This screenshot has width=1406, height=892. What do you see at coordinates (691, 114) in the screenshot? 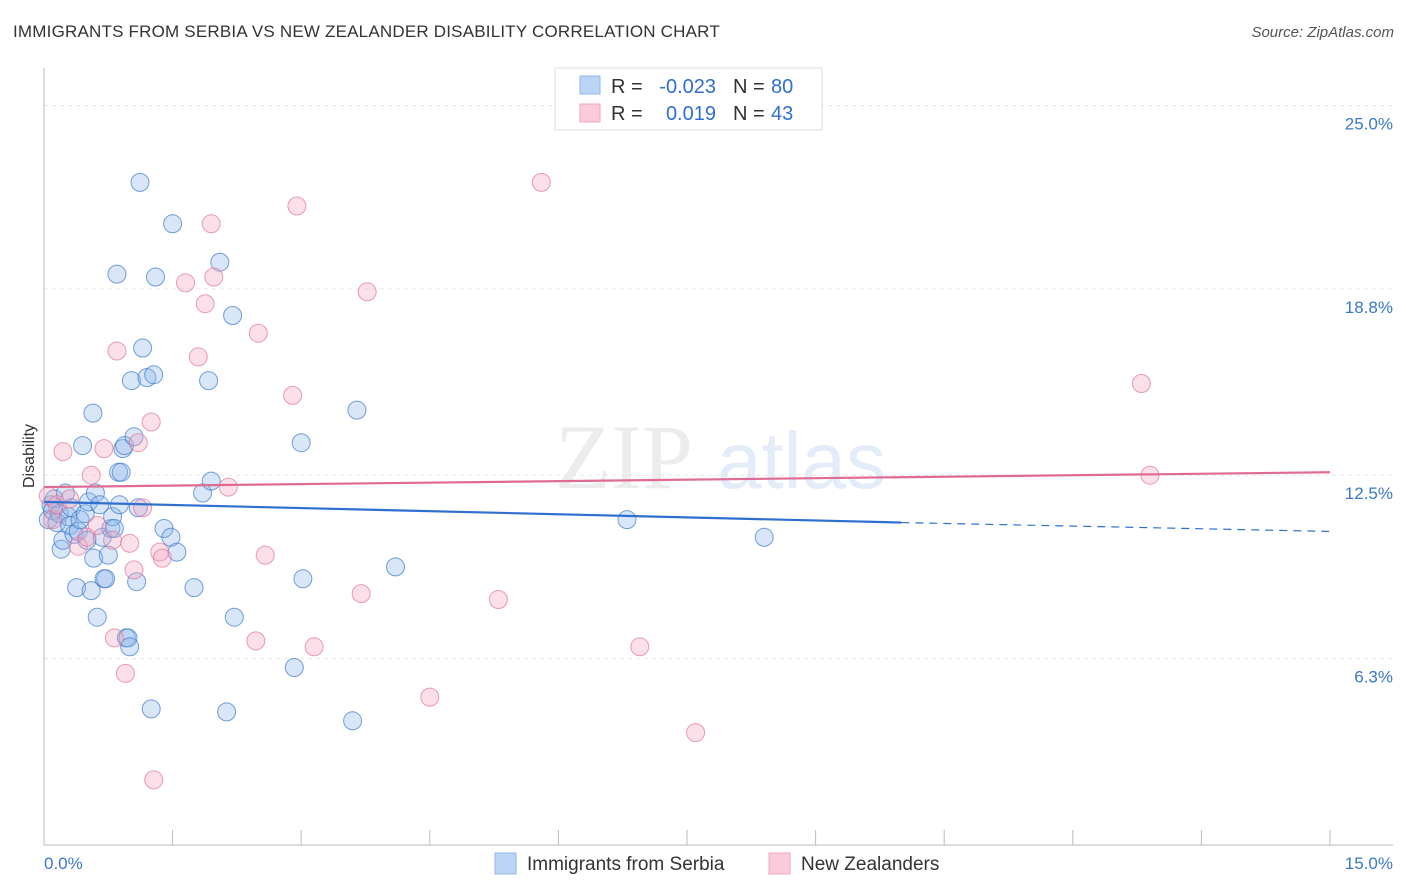
I see `legend-r-value-nz: 0.019` at bounding box center [691, 114].